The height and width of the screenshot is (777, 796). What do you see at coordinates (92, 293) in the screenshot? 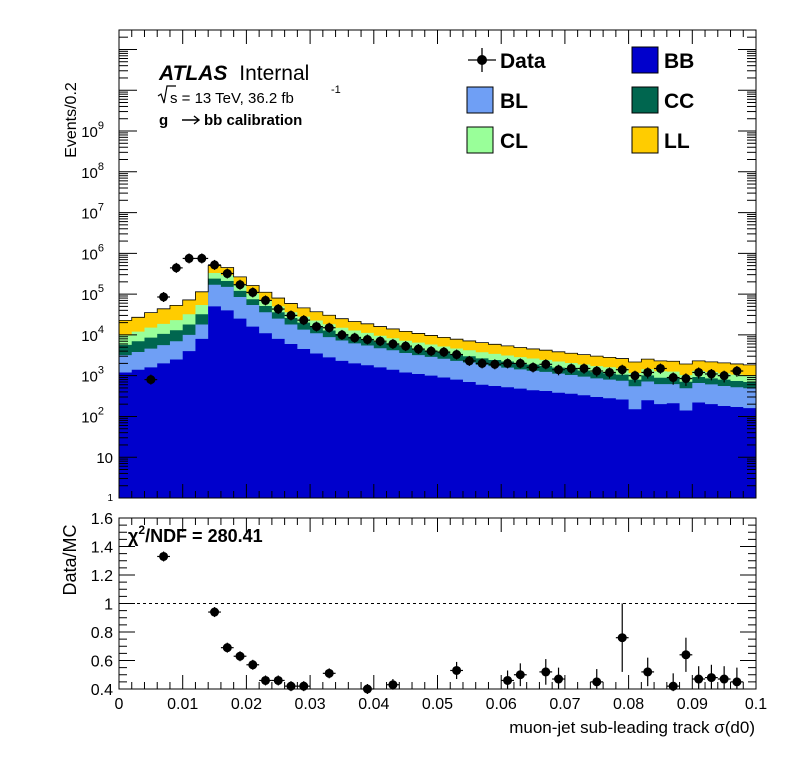
I see `y-tick-label: 10⁵` at bounding box center [92, 293].